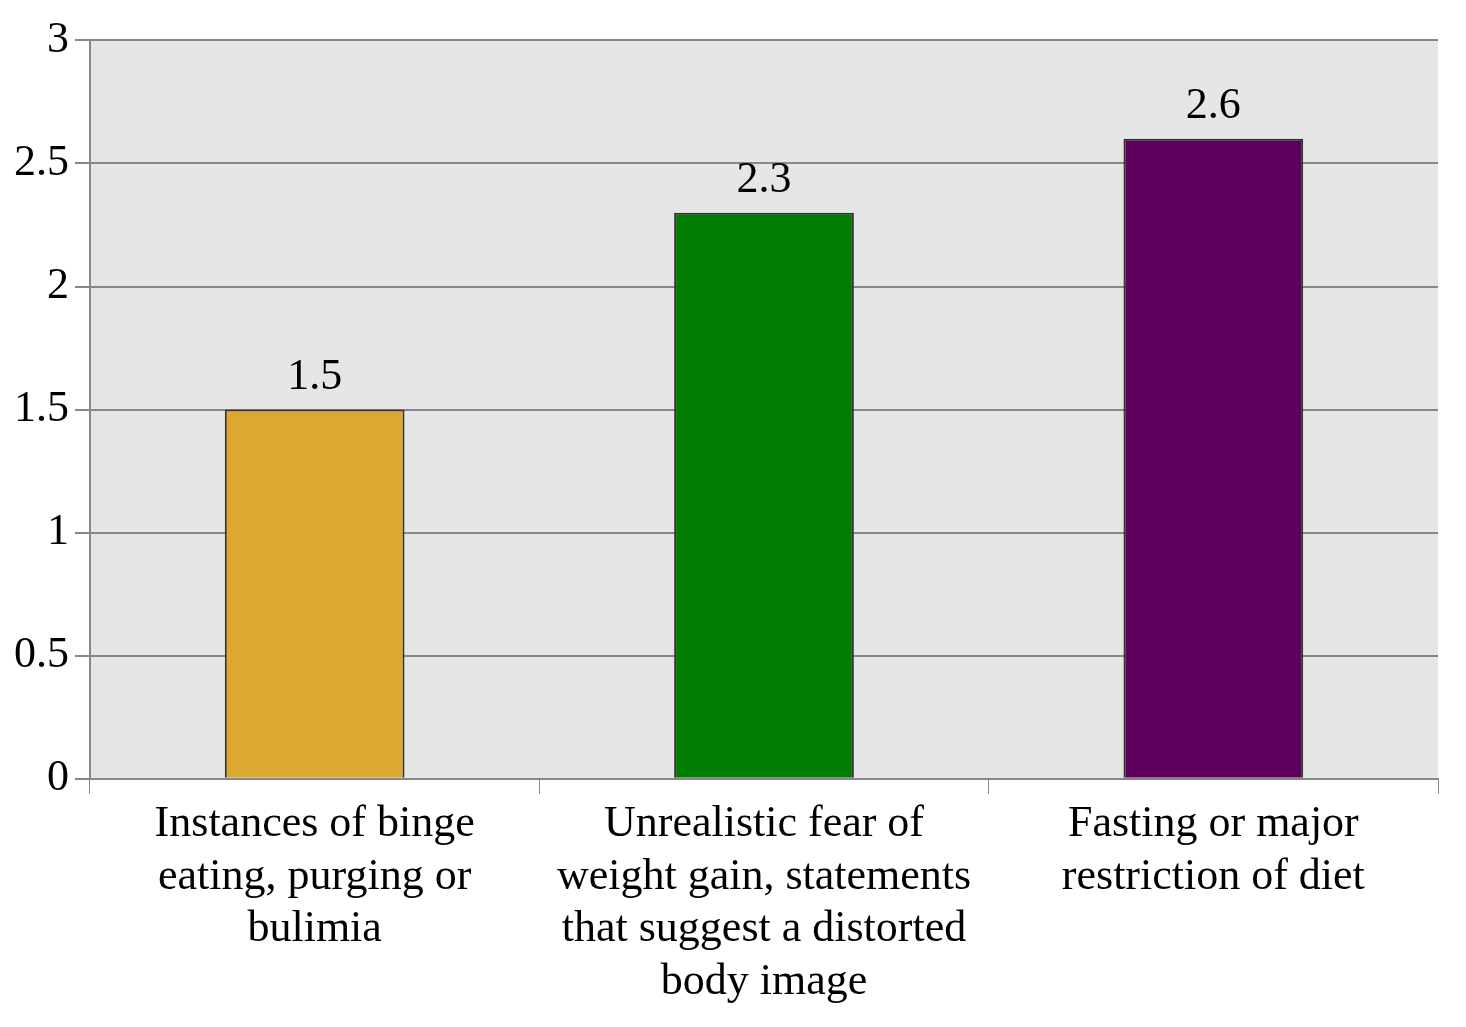 Image resolution: width=1466 pixels, height=1027 pixels. Describe the element at coordinates (58, 530) in the screenshot. I see `y-tick-label: 1` at that location.